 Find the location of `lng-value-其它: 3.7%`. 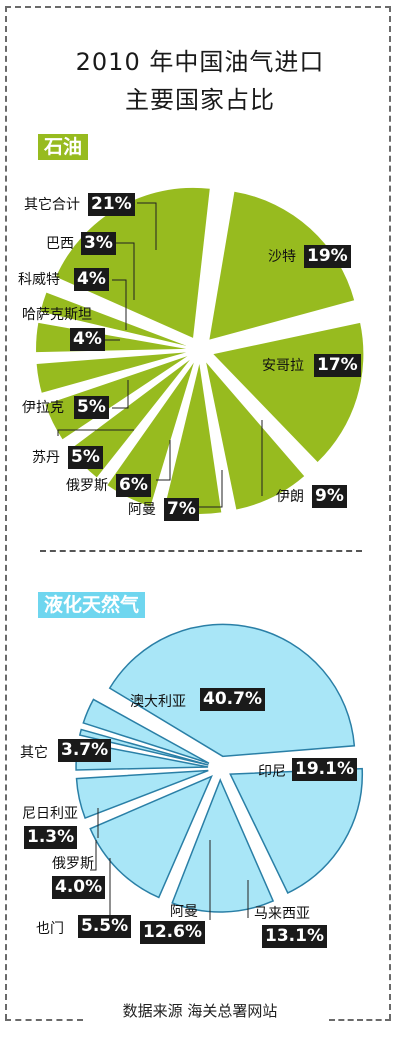

lng-value-其它: 3.7% is located at coordinates (85, 750).